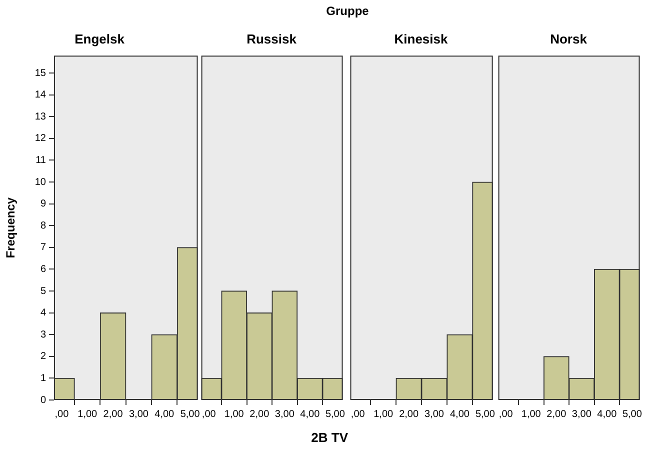  What do you see at coordinates (43, 248) in the screenshot?
I see `y-tick-label: 7` at bounding box center [43, 248].